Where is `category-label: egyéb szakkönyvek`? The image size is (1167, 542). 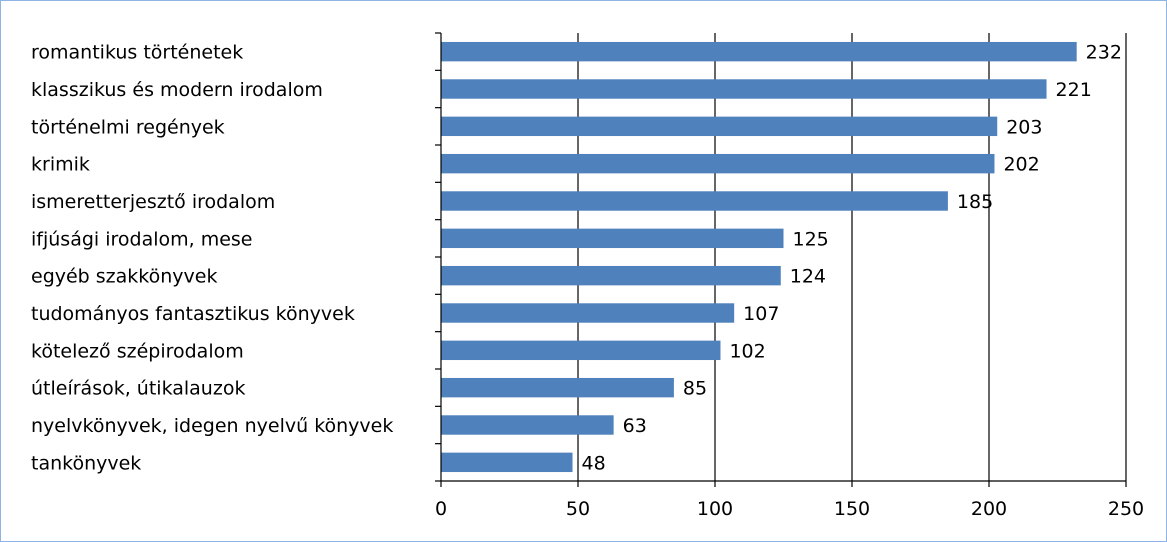 category-label: egyéb szakkönyvek is located at coordinates (124, 277).